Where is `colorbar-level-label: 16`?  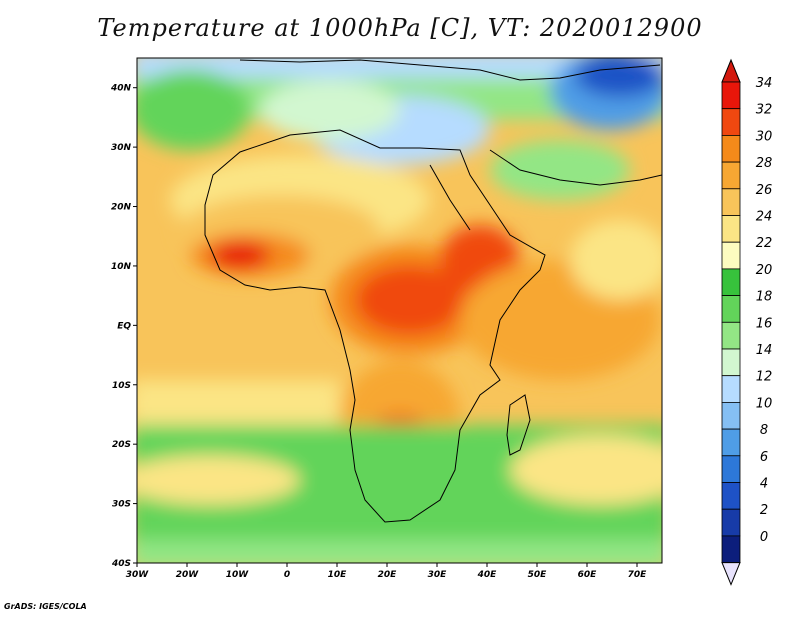
colorbar-level-label: 16 is located at coordinates (764, 323).